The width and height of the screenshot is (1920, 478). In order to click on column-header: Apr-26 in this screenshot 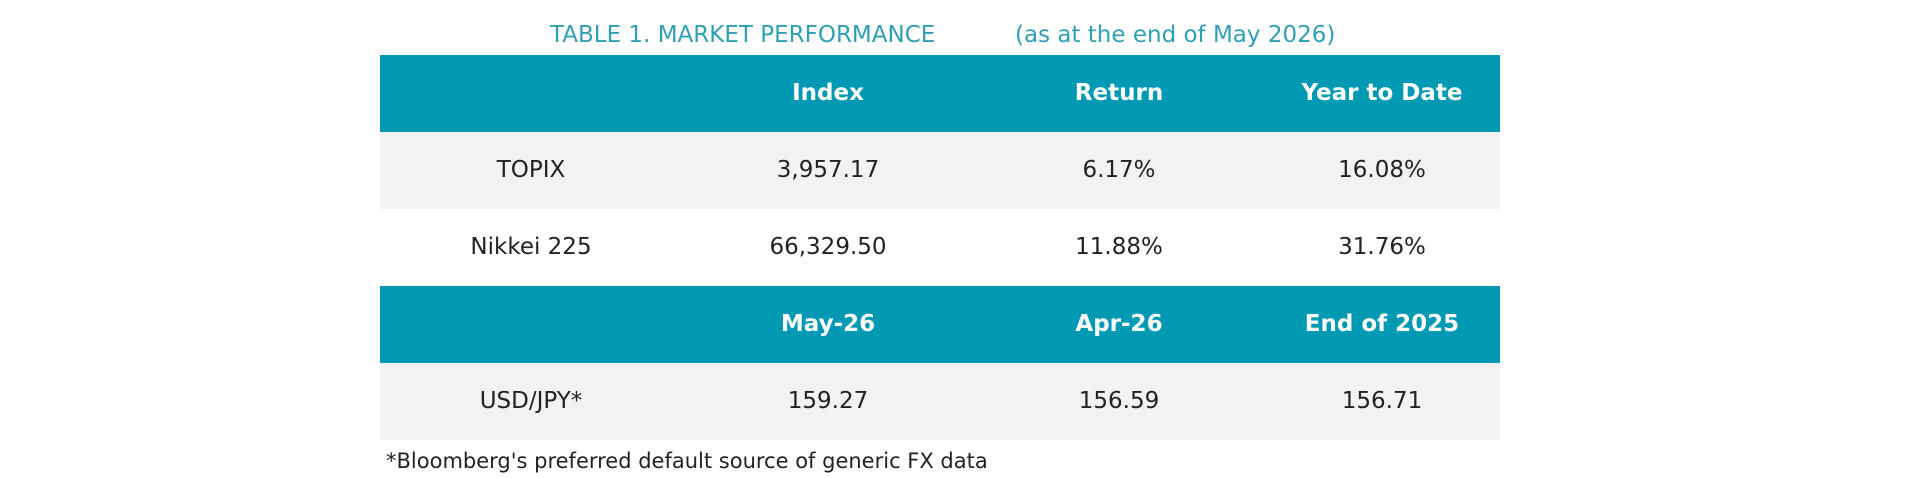, I will do `click(1119, 324)`.